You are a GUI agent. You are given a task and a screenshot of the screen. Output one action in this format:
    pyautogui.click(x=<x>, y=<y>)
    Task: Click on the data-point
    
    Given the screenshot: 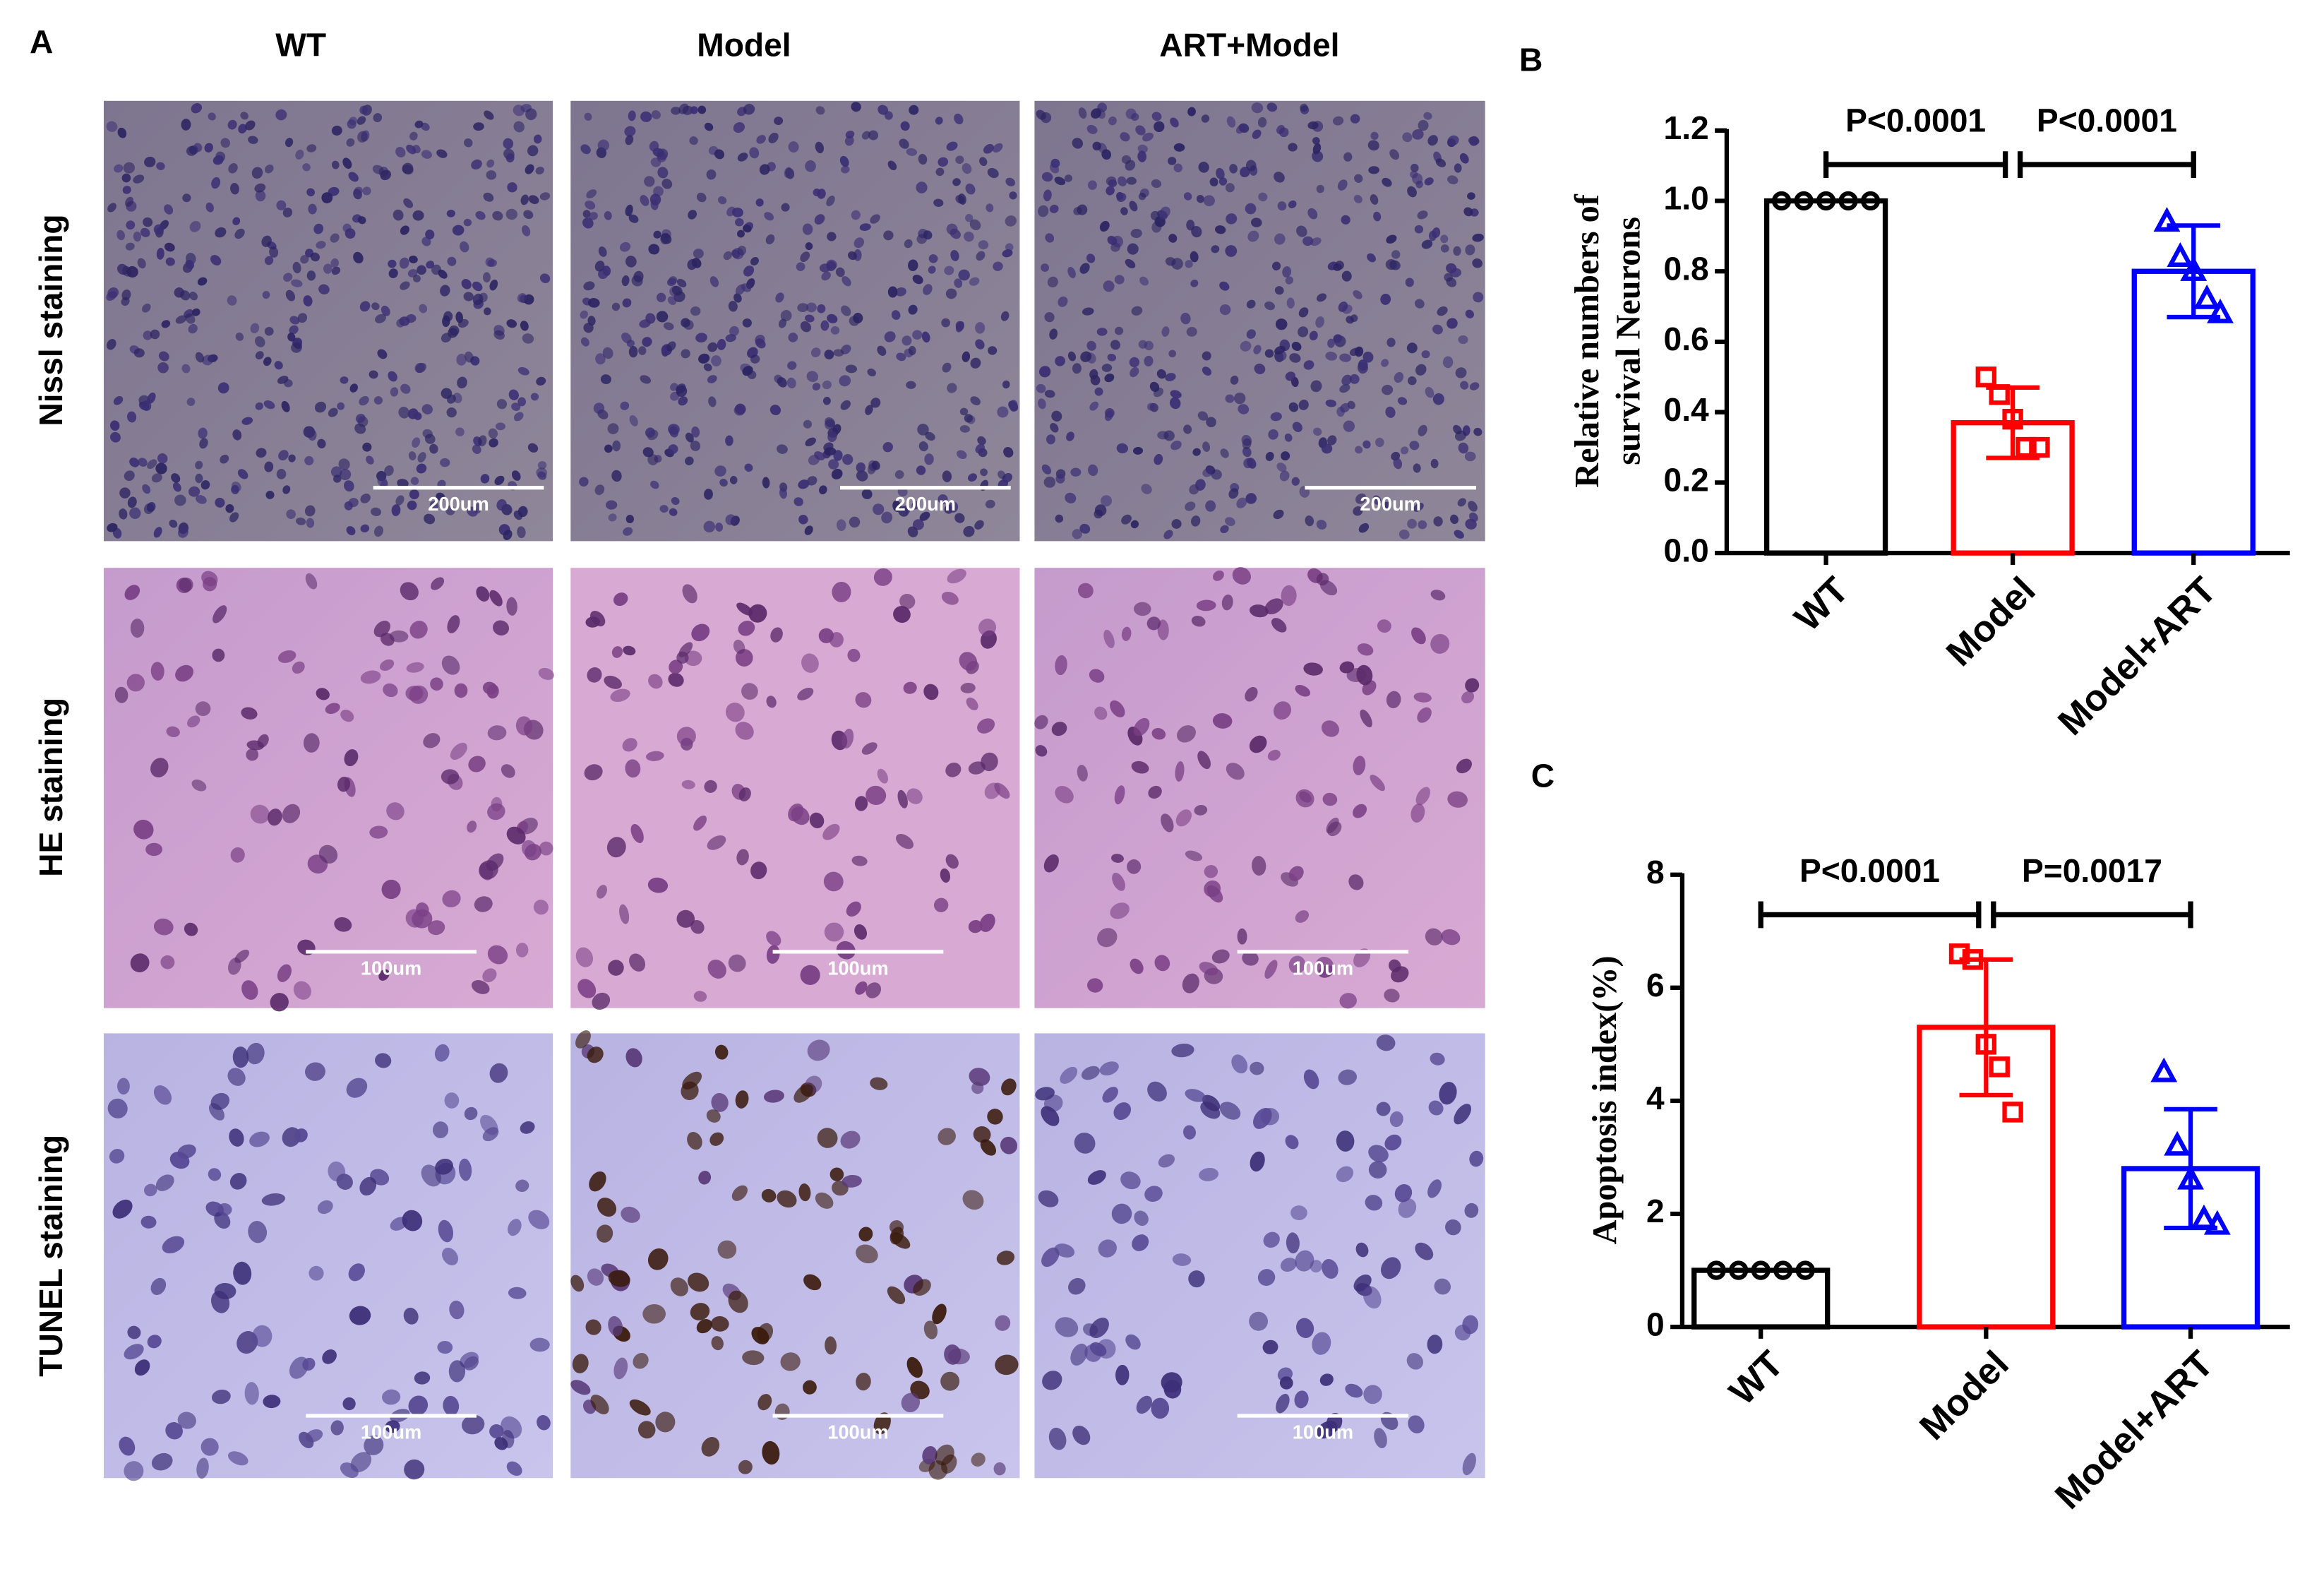 What is the action you would take?
    pyautogui.click(x=2190, y=1177)
    